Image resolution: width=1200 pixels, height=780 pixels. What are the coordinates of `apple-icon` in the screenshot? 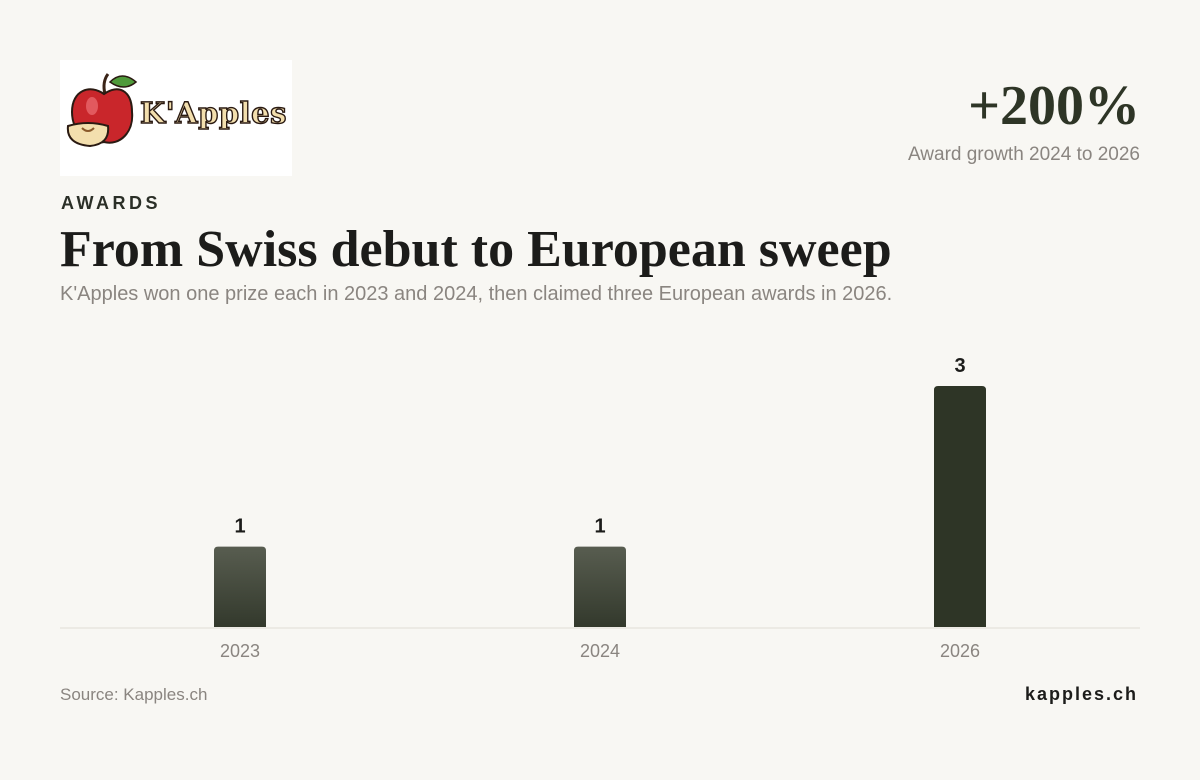 It's located at (102, 110).